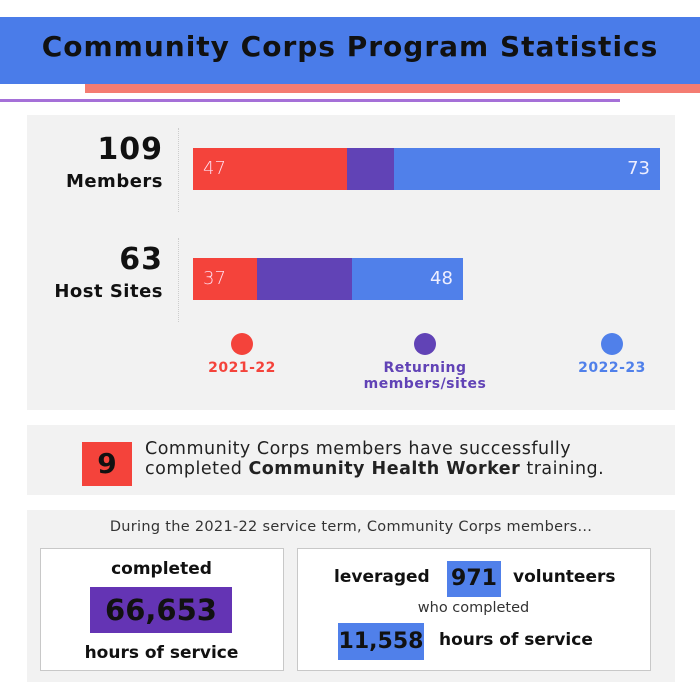 The width and height of the screenshot is (700, 700). I want to click on training-count: 9, so click(107, 464).